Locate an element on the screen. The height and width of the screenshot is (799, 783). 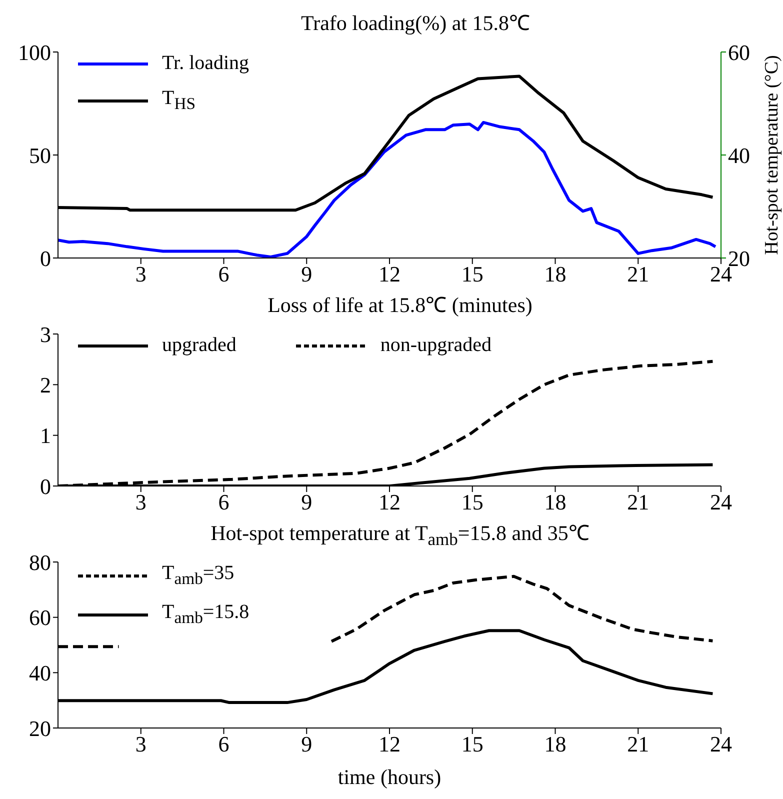
y-tick-label: 1 is located at coordinates (45, 435).